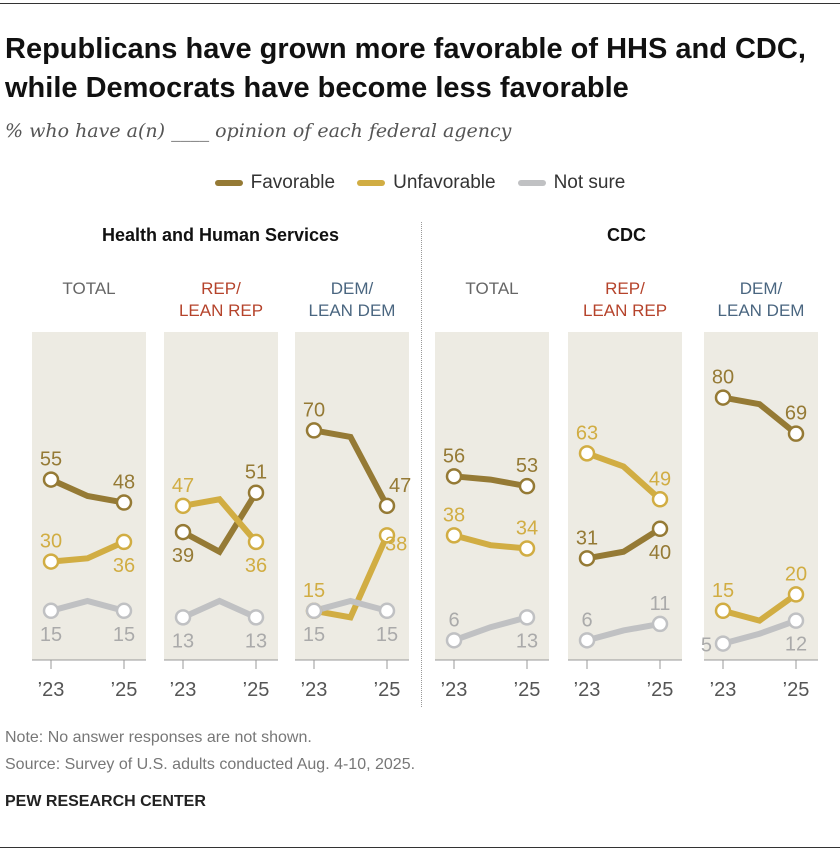 The height and width of the screenshot is (854, 840). What do you see at coordinates (220, 235) in the screenshot?
I see `section-title-hhs: Health and Human Services` at bounding box center [220, 235].